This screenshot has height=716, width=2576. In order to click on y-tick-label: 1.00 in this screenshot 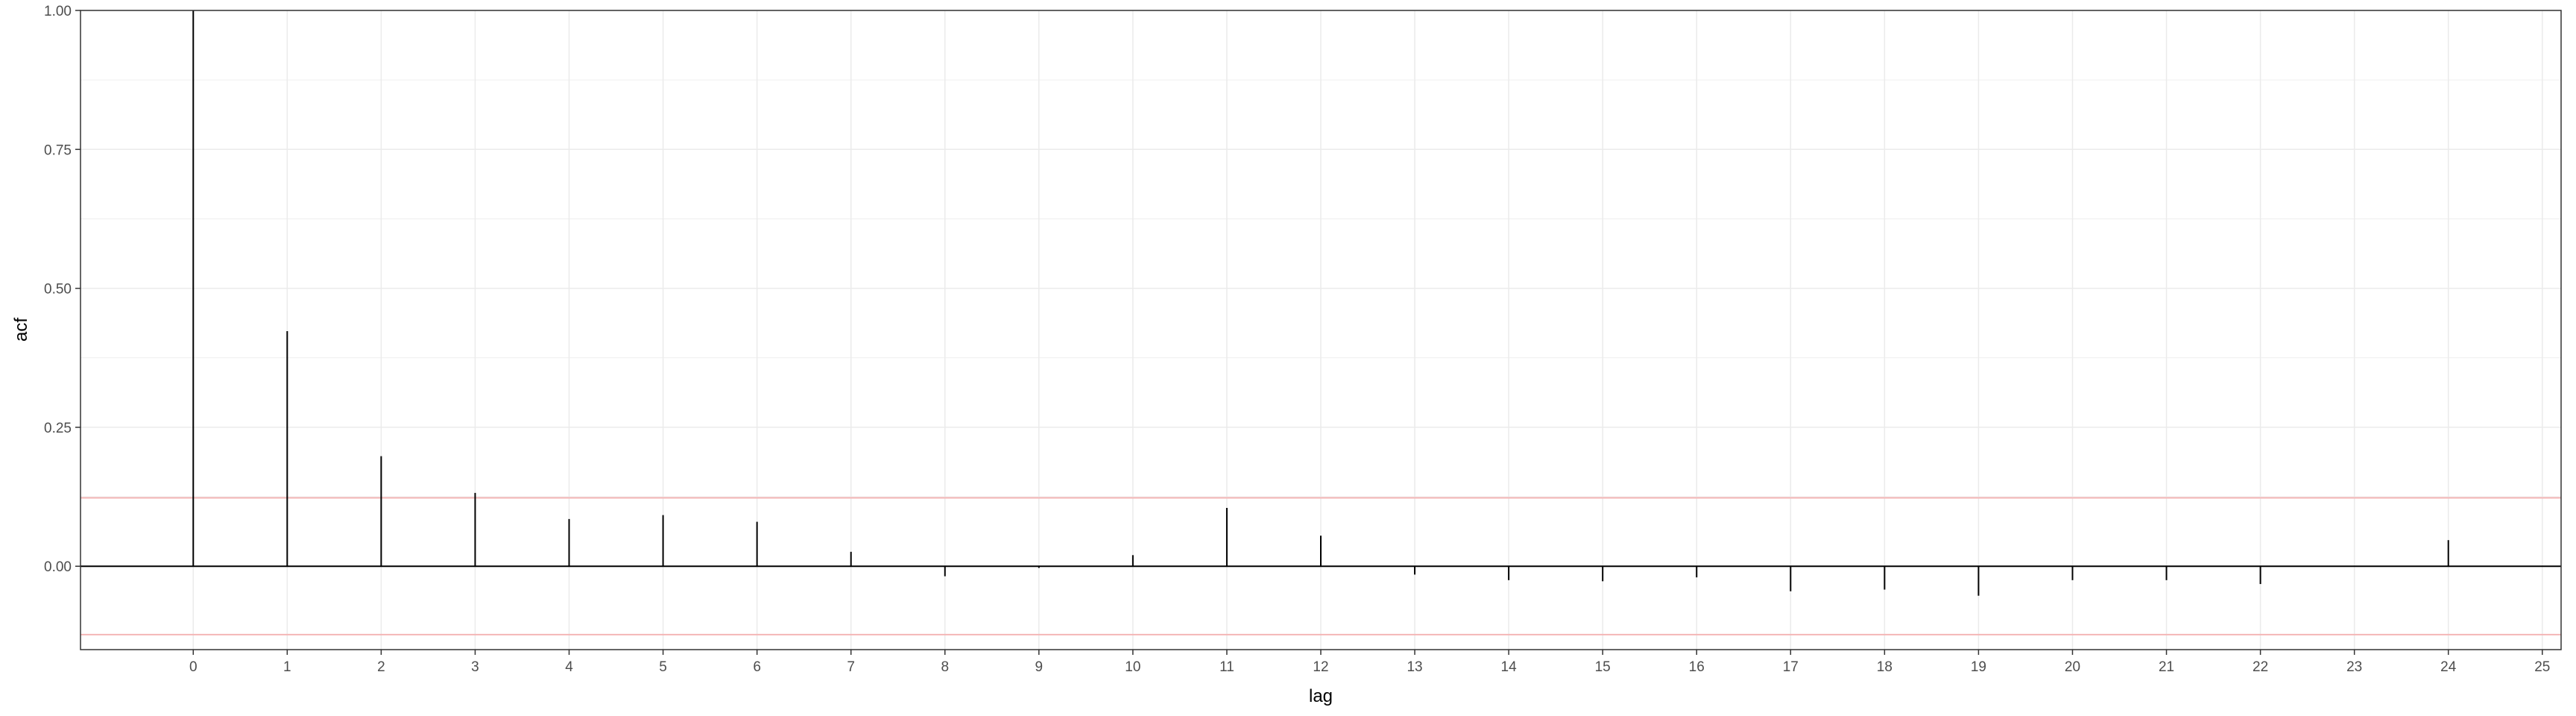, I will do `click(58, 11)`.